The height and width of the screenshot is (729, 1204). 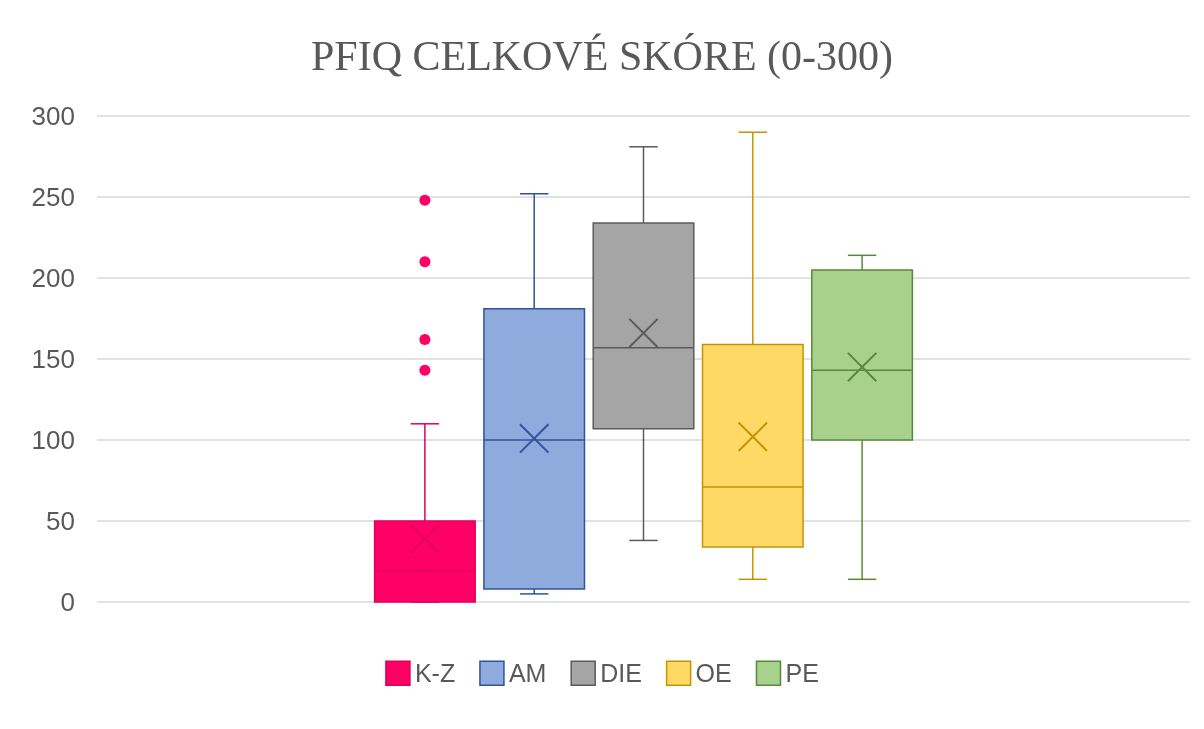 What do you see at coordinates (802, 673) in the screenshot?
I see `legend-label: PE` at bounding box center [802, 673].